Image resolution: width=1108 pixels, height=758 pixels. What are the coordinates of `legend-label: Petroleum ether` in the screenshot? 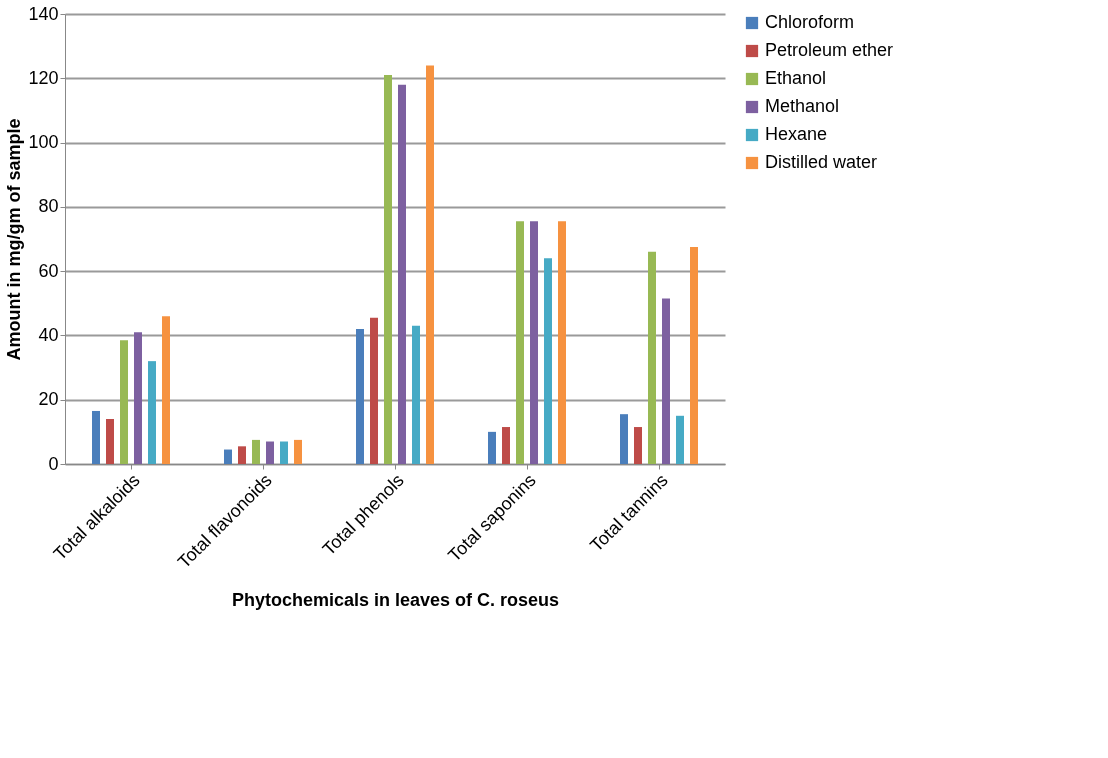 It's located at (829, 50).